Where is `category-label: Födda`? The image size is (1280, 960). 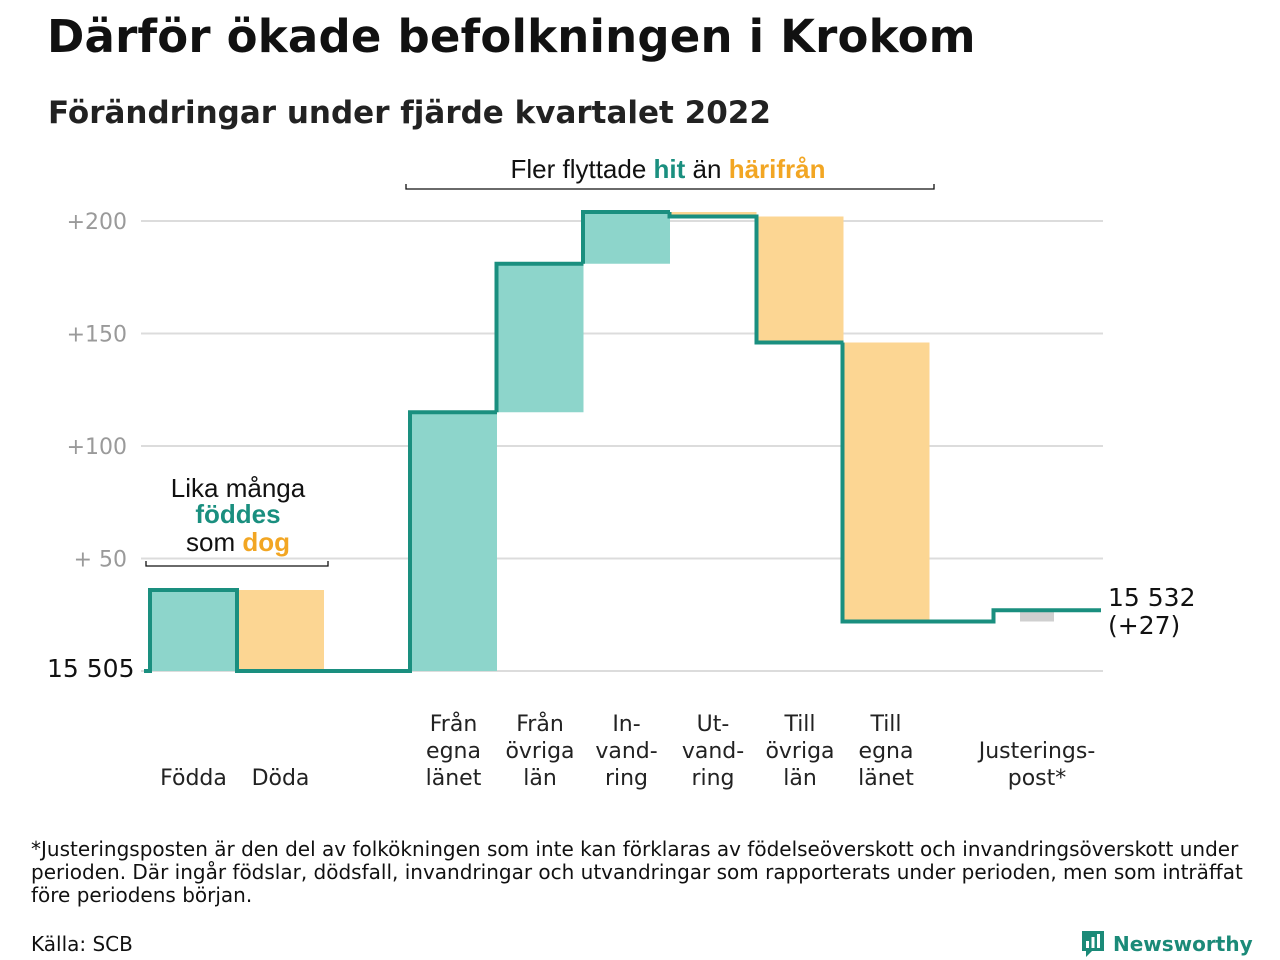
category-label: Födda is located at coordinates (193, 778).